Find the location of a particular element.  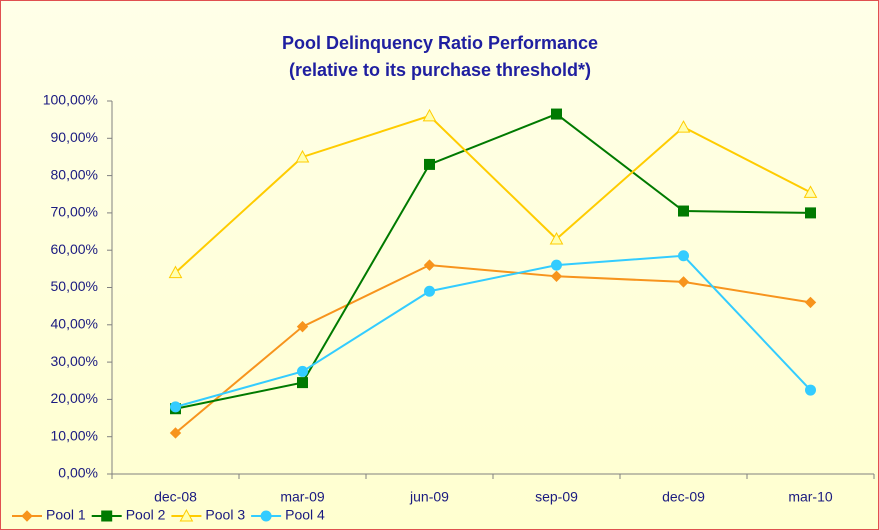

y-tick-label: 10,00% is located at coordinates (74, 435).